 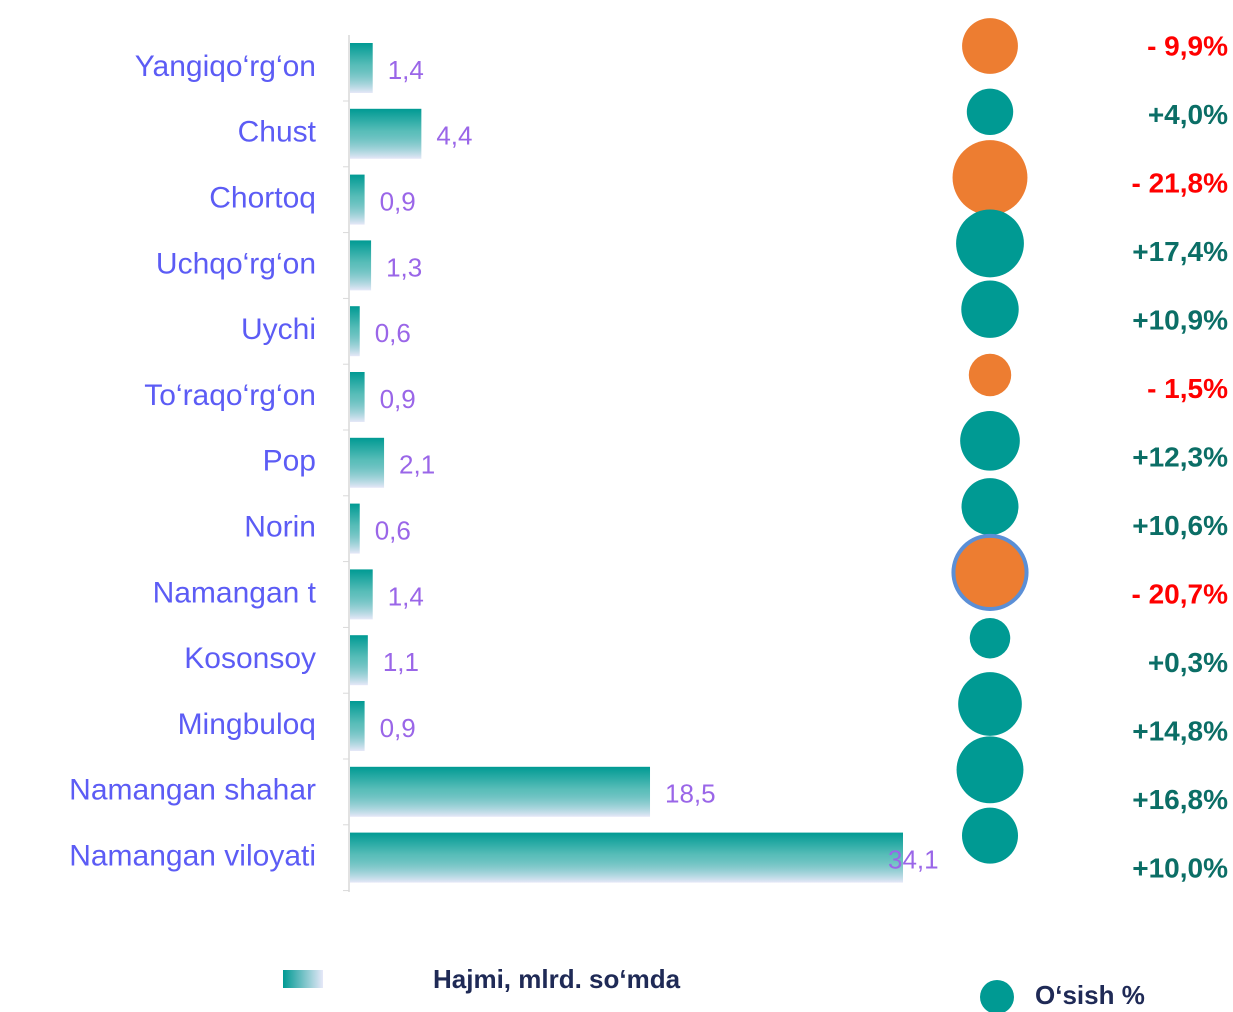 I want to click on growth-label: +10,9%, so click(x=1180, y=319).